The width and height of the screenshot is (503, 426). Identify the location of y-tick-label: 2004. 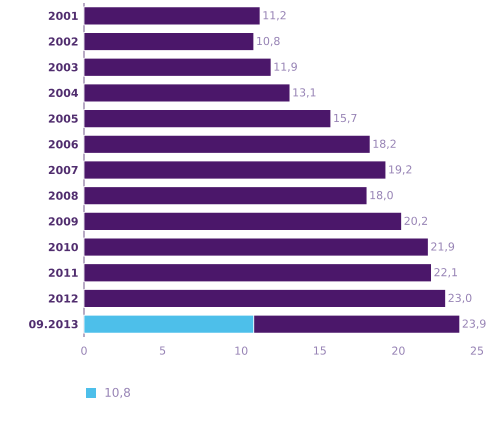
(63, 93).